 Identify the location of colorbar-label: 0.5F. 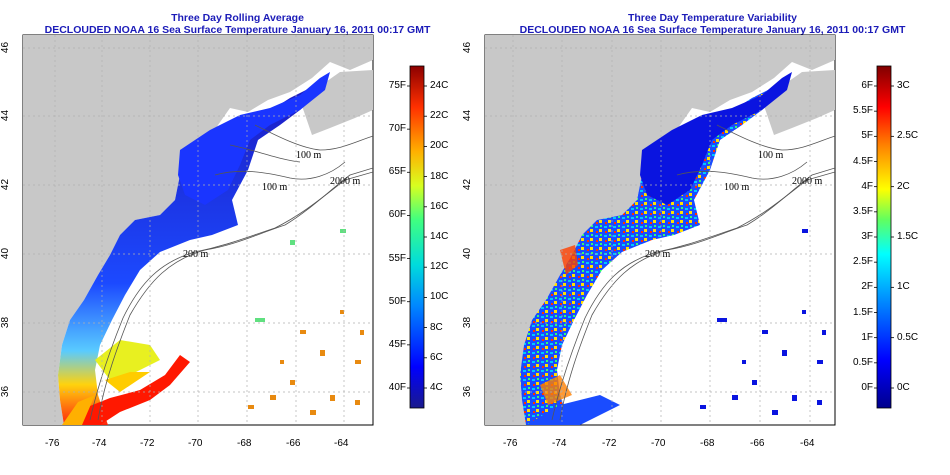
(862, 362).